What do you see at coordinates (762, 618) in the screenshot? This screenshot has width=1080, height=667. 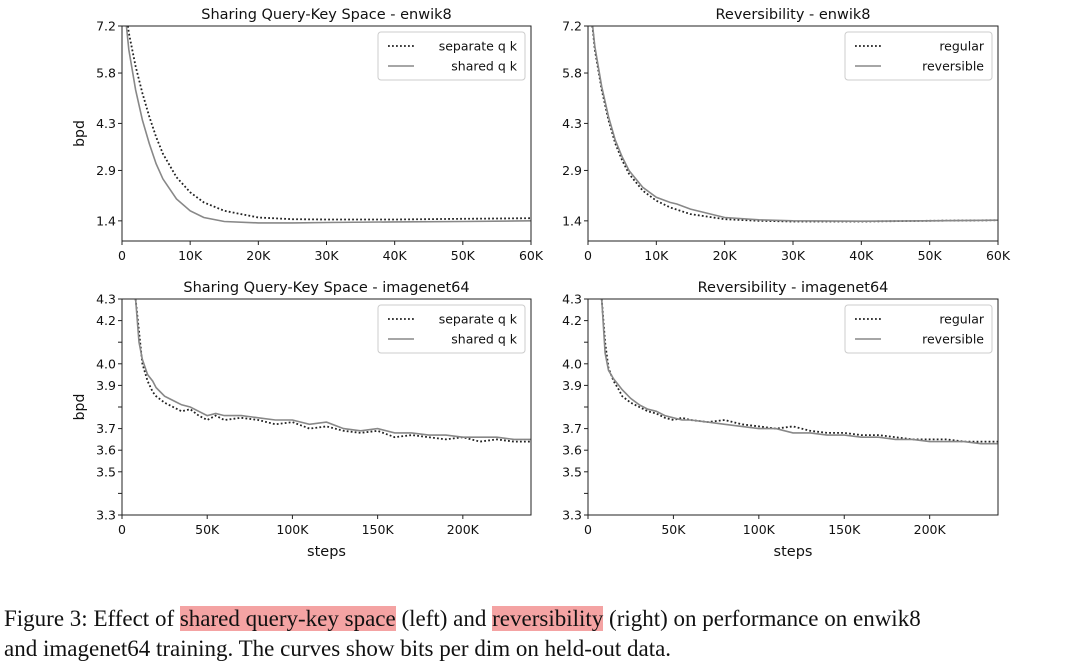 I see `caption-middle-2: (right) on performance on enwik8` at bounding box center [762, 618].